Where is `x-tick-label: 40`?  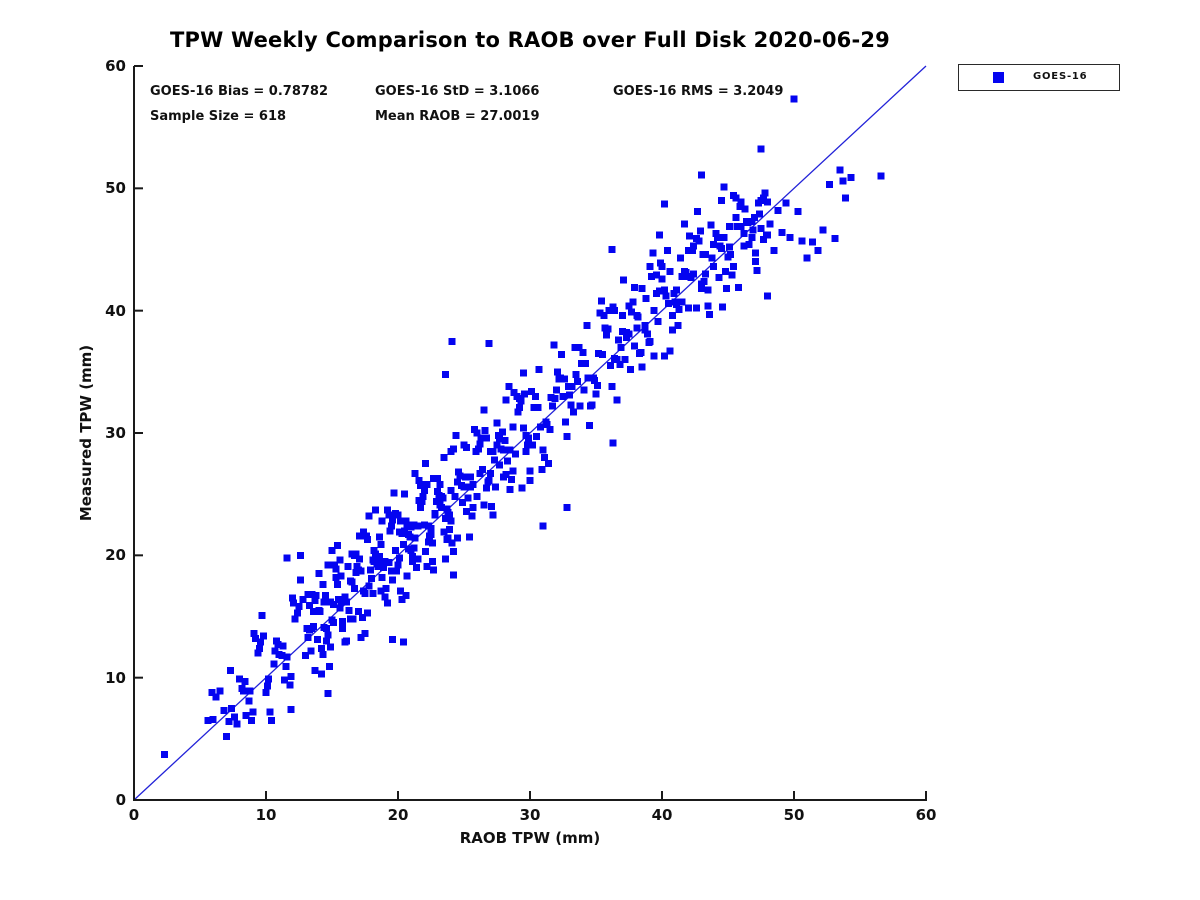 x-tick-label: 40 is located at coordinates (662, 815).